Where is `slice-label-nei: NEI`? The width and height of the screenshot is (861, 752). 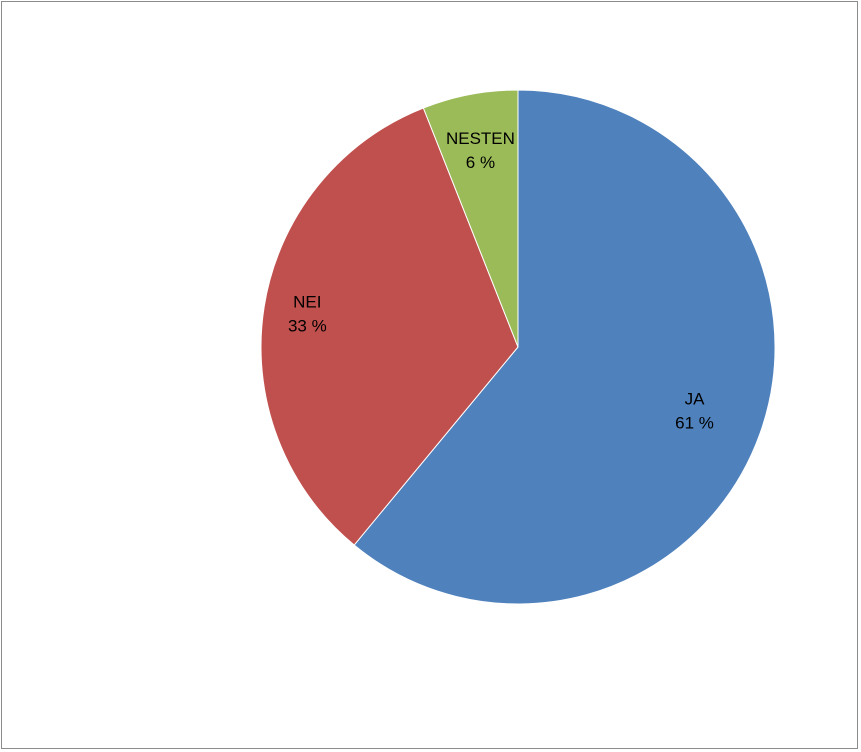 slice-label-nei: NEI is located at coordinates (307, 302).